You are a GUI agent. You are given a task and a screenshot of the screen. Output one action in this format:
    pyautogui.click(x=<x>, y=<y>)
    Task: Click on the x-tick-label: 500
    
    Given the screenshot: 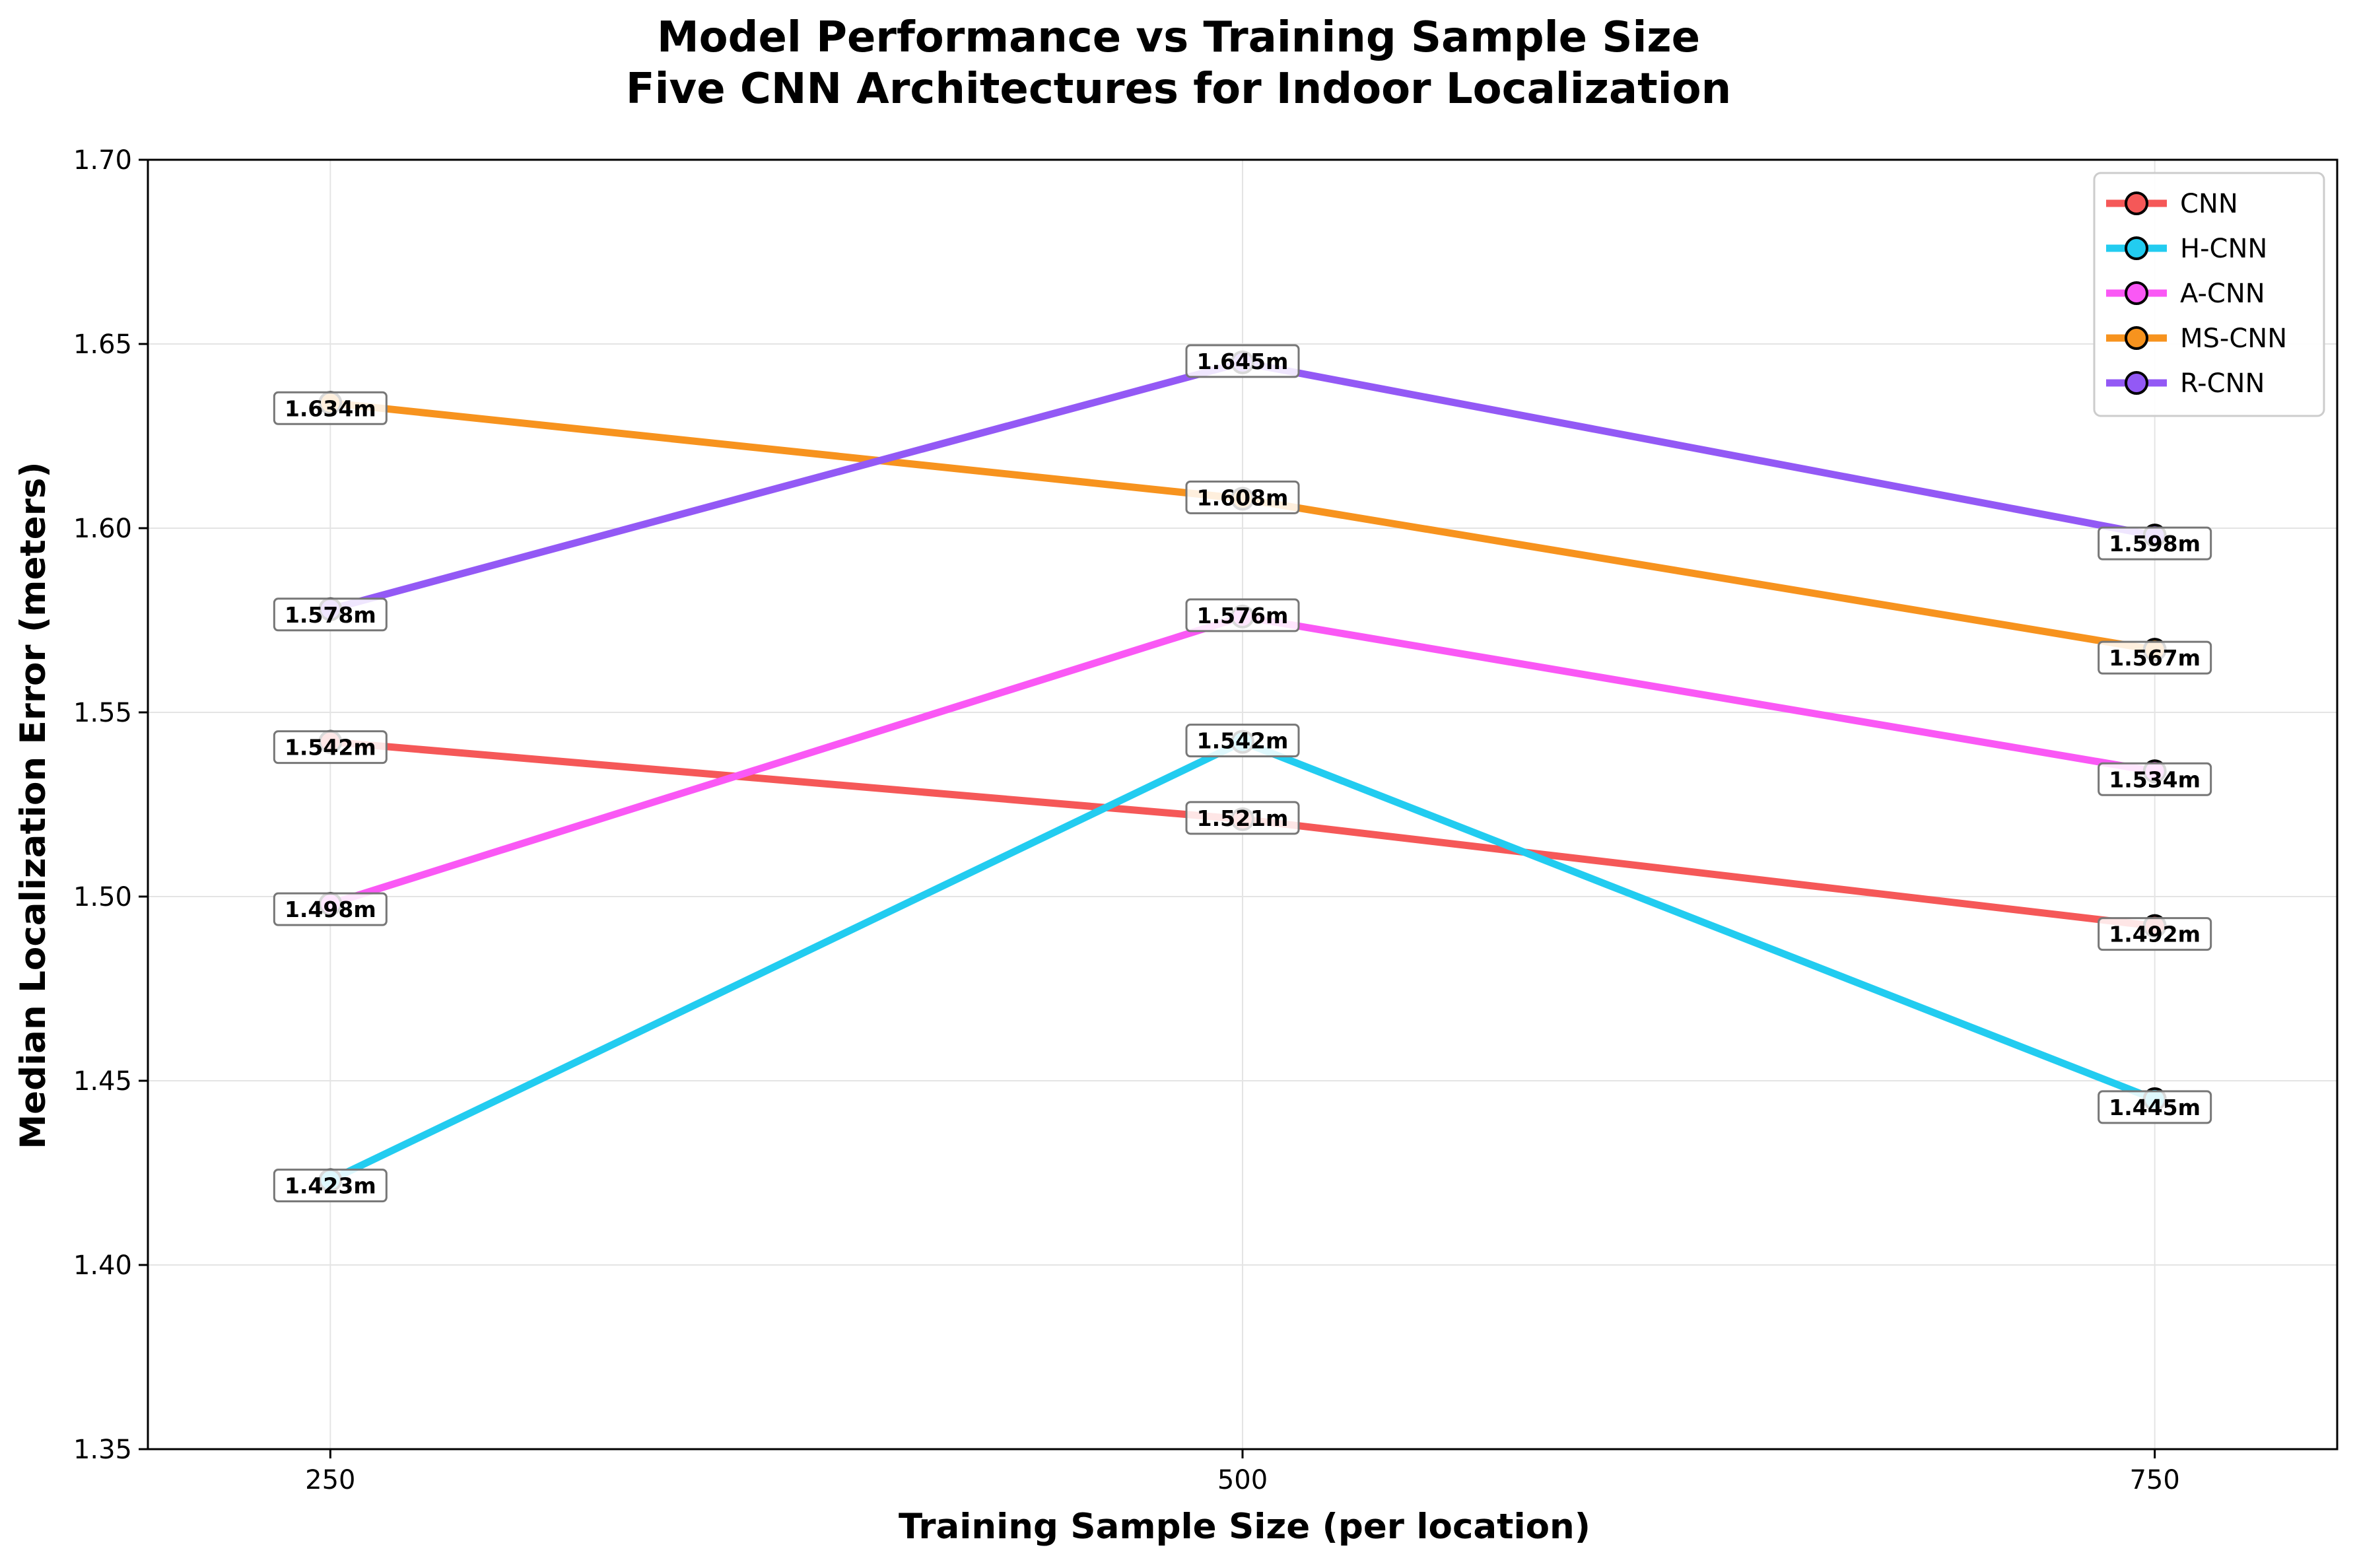 What is the action you would take?
    pyautogui.click(x=1242, y=1480)
    